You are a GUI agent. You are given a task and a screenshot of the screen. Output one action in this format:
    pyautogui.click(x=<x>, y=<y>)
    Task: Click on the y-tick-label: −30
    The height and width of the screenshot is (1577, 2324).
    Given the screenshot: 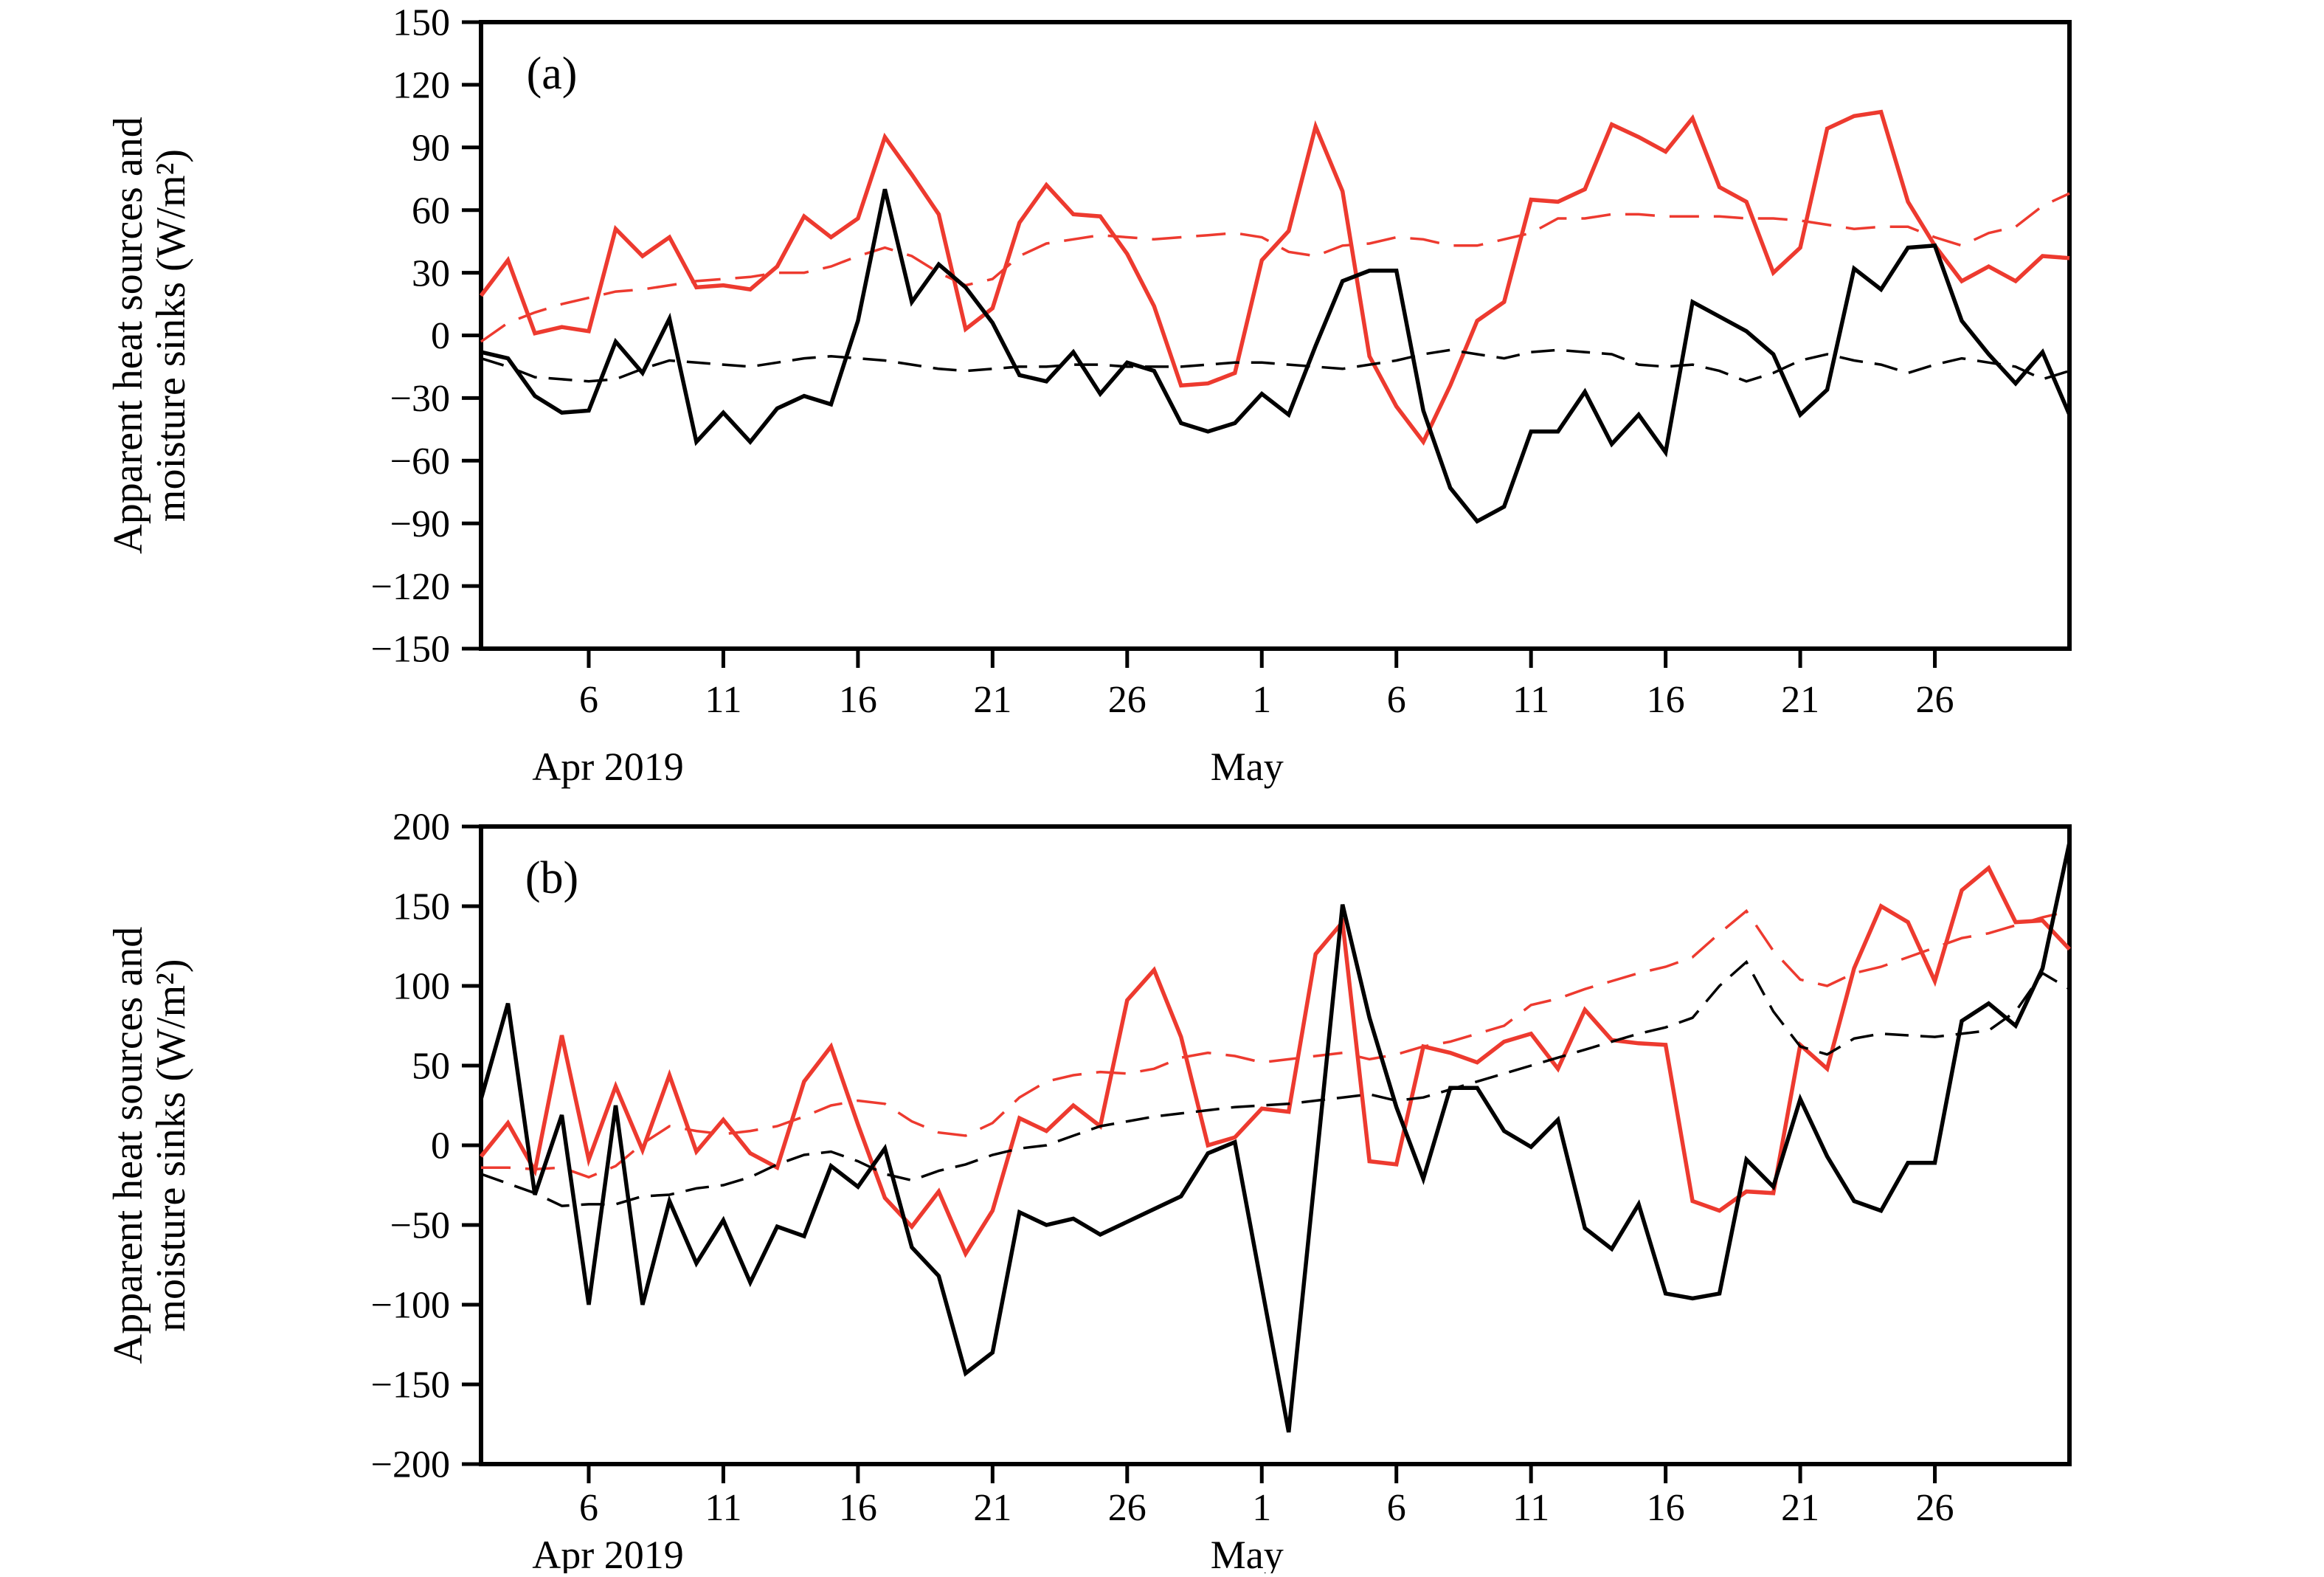 What is the action you would take?
    pyautogui.click(x=420, y=399)
    